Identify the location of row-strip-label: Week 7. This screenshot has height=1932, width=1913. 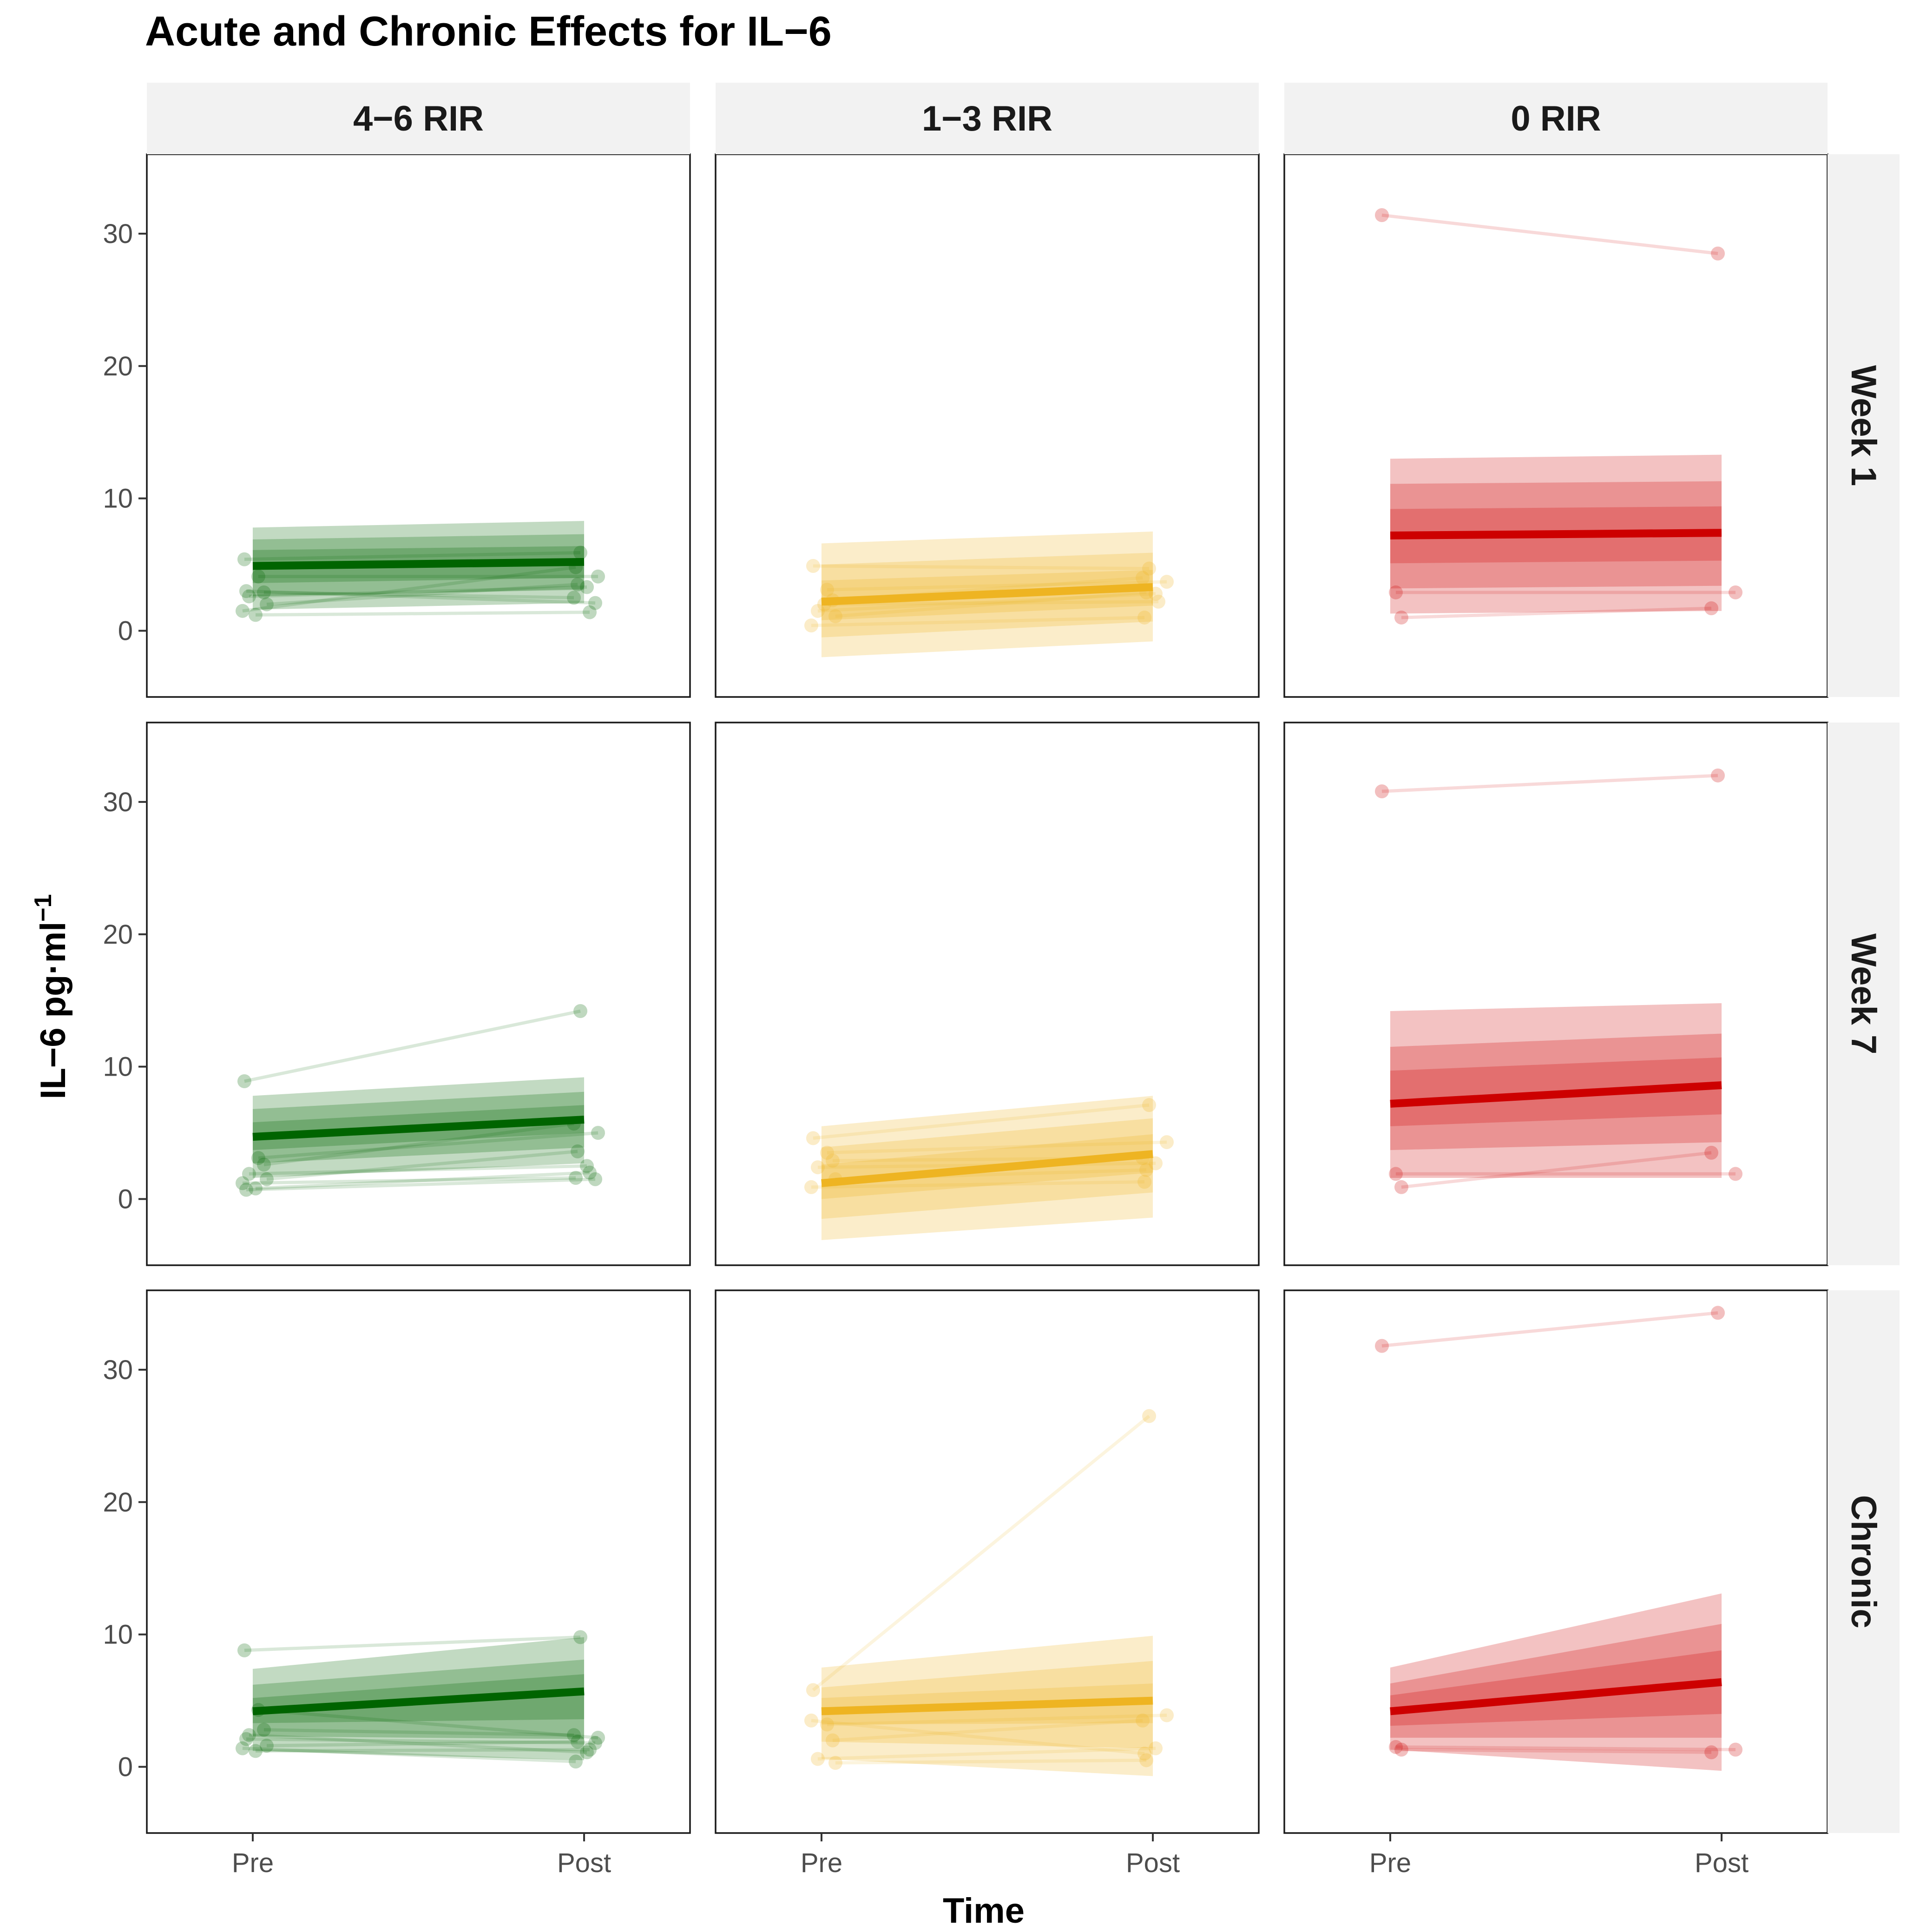
(1863, 994).